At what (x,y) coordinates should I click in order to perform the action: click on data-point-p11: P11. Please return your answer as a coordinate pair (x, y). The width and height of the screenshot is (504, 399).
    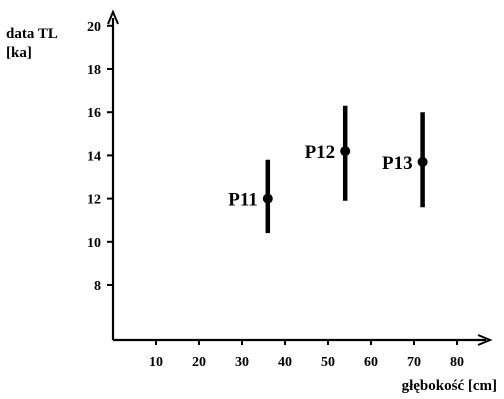
    Looking at the image, I should click on (250, 196).